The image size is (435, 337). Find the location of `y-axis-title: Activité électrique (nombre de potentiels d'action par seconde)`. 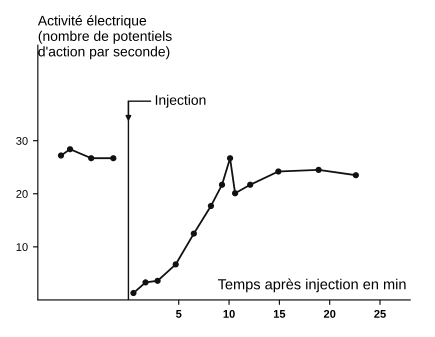

y-axis-title: Activité électrique (nombre de potentiels d'action par seconde) is located at coordinates (105, 37).